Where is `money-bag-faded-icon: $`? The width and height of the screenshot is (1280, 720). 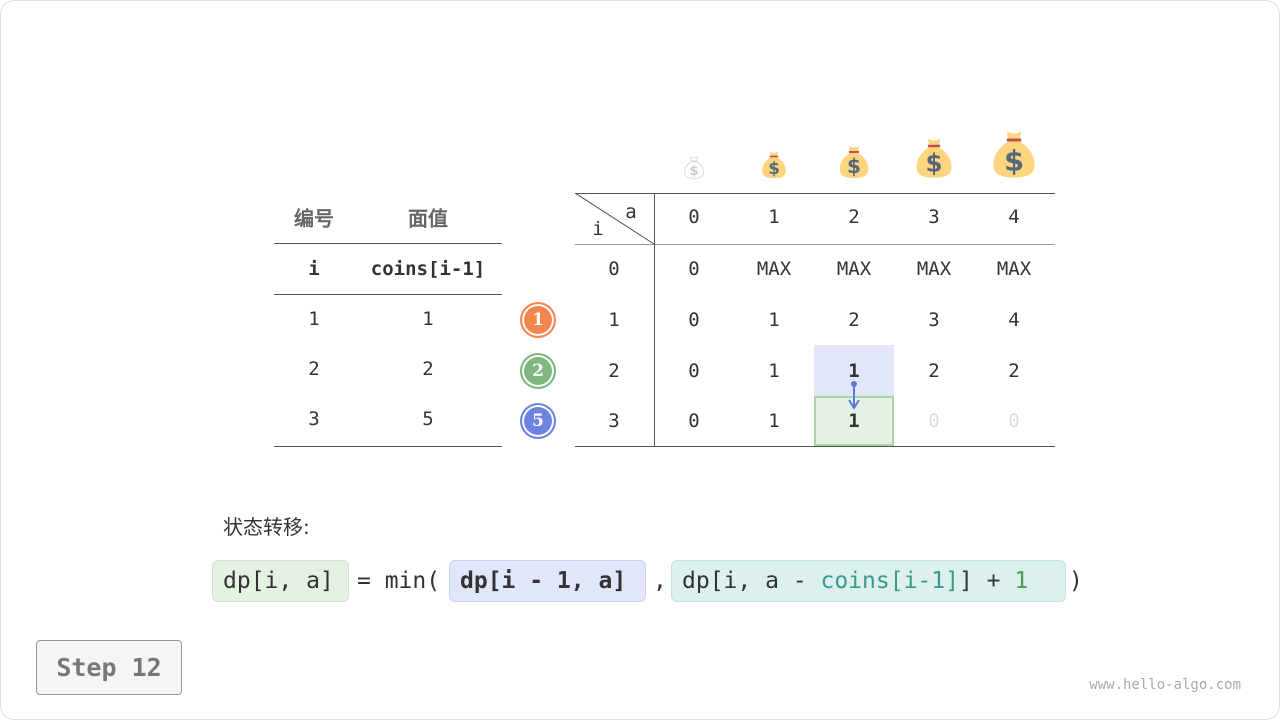
money-bag-faded-icon: $ is located at coordinates (694, 167).